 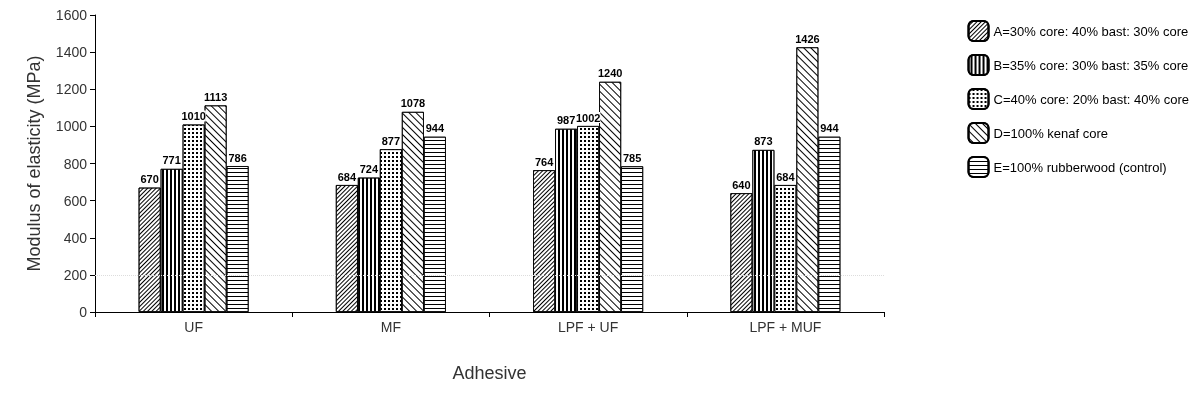 What do you see at coordinates (544, 161) in the screenshot?
I see `data-label: 764` at bounding box center [544, 161].